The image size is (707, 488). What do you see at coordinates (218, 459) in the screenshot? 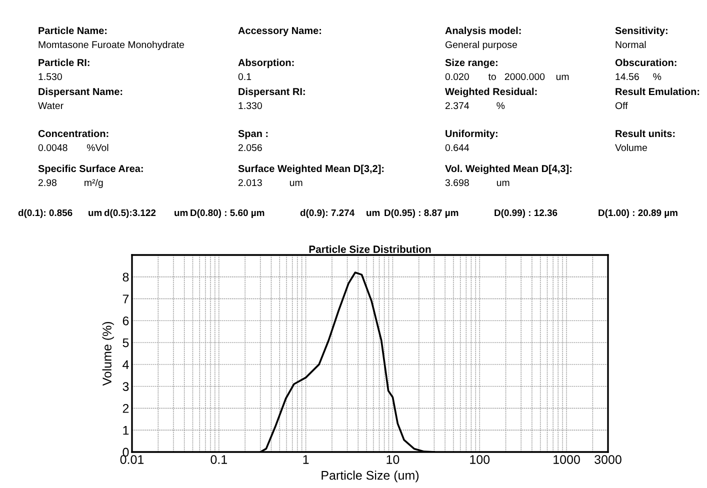
I see `x-tick-label: 0.1` at bounding box center [218, 459].